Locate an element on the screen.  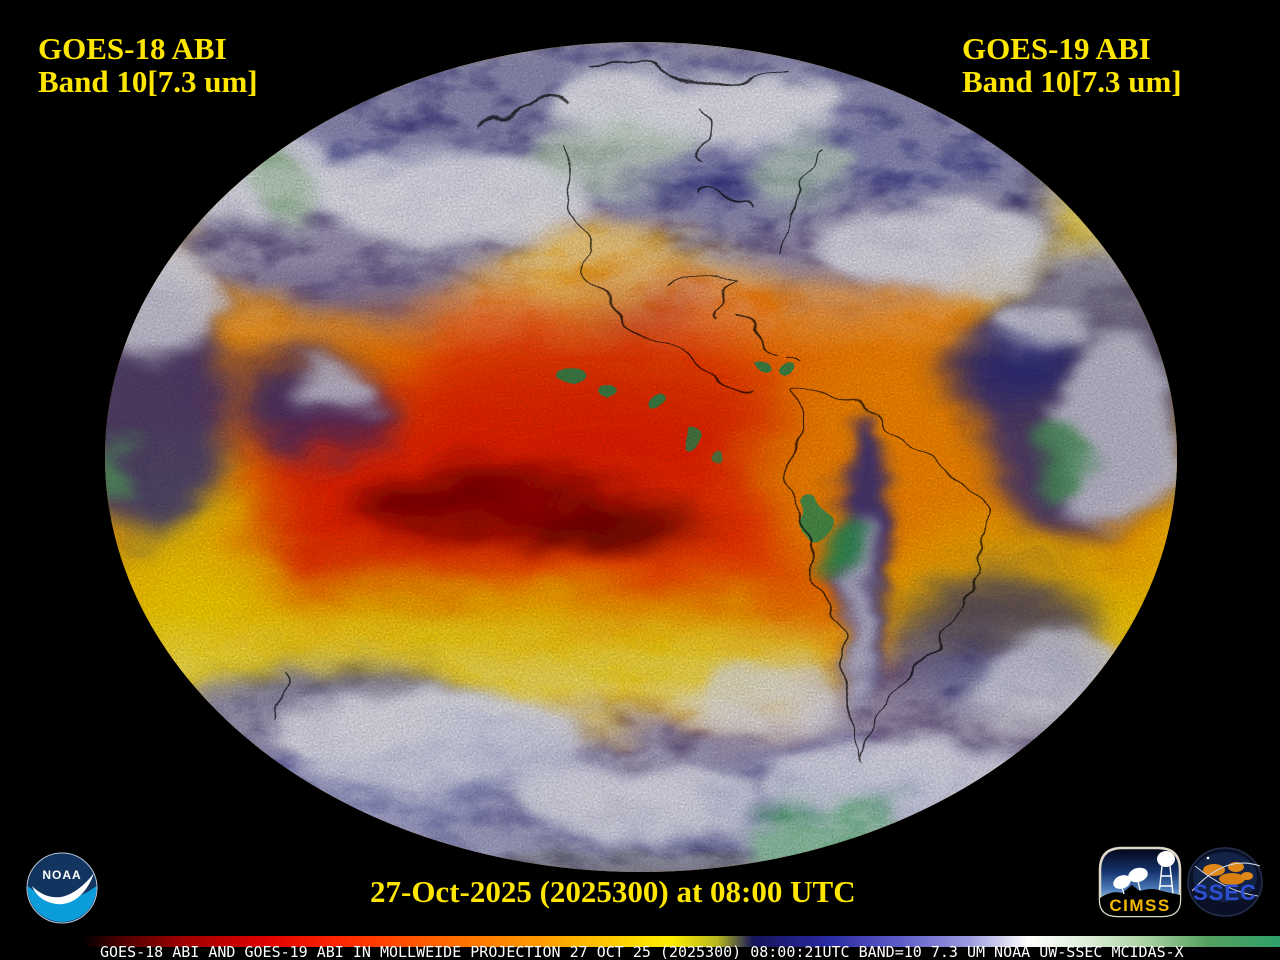
goes18-label: GOES-18 ABI Band 10[7.3 um] is located at coordinates (148, 65).